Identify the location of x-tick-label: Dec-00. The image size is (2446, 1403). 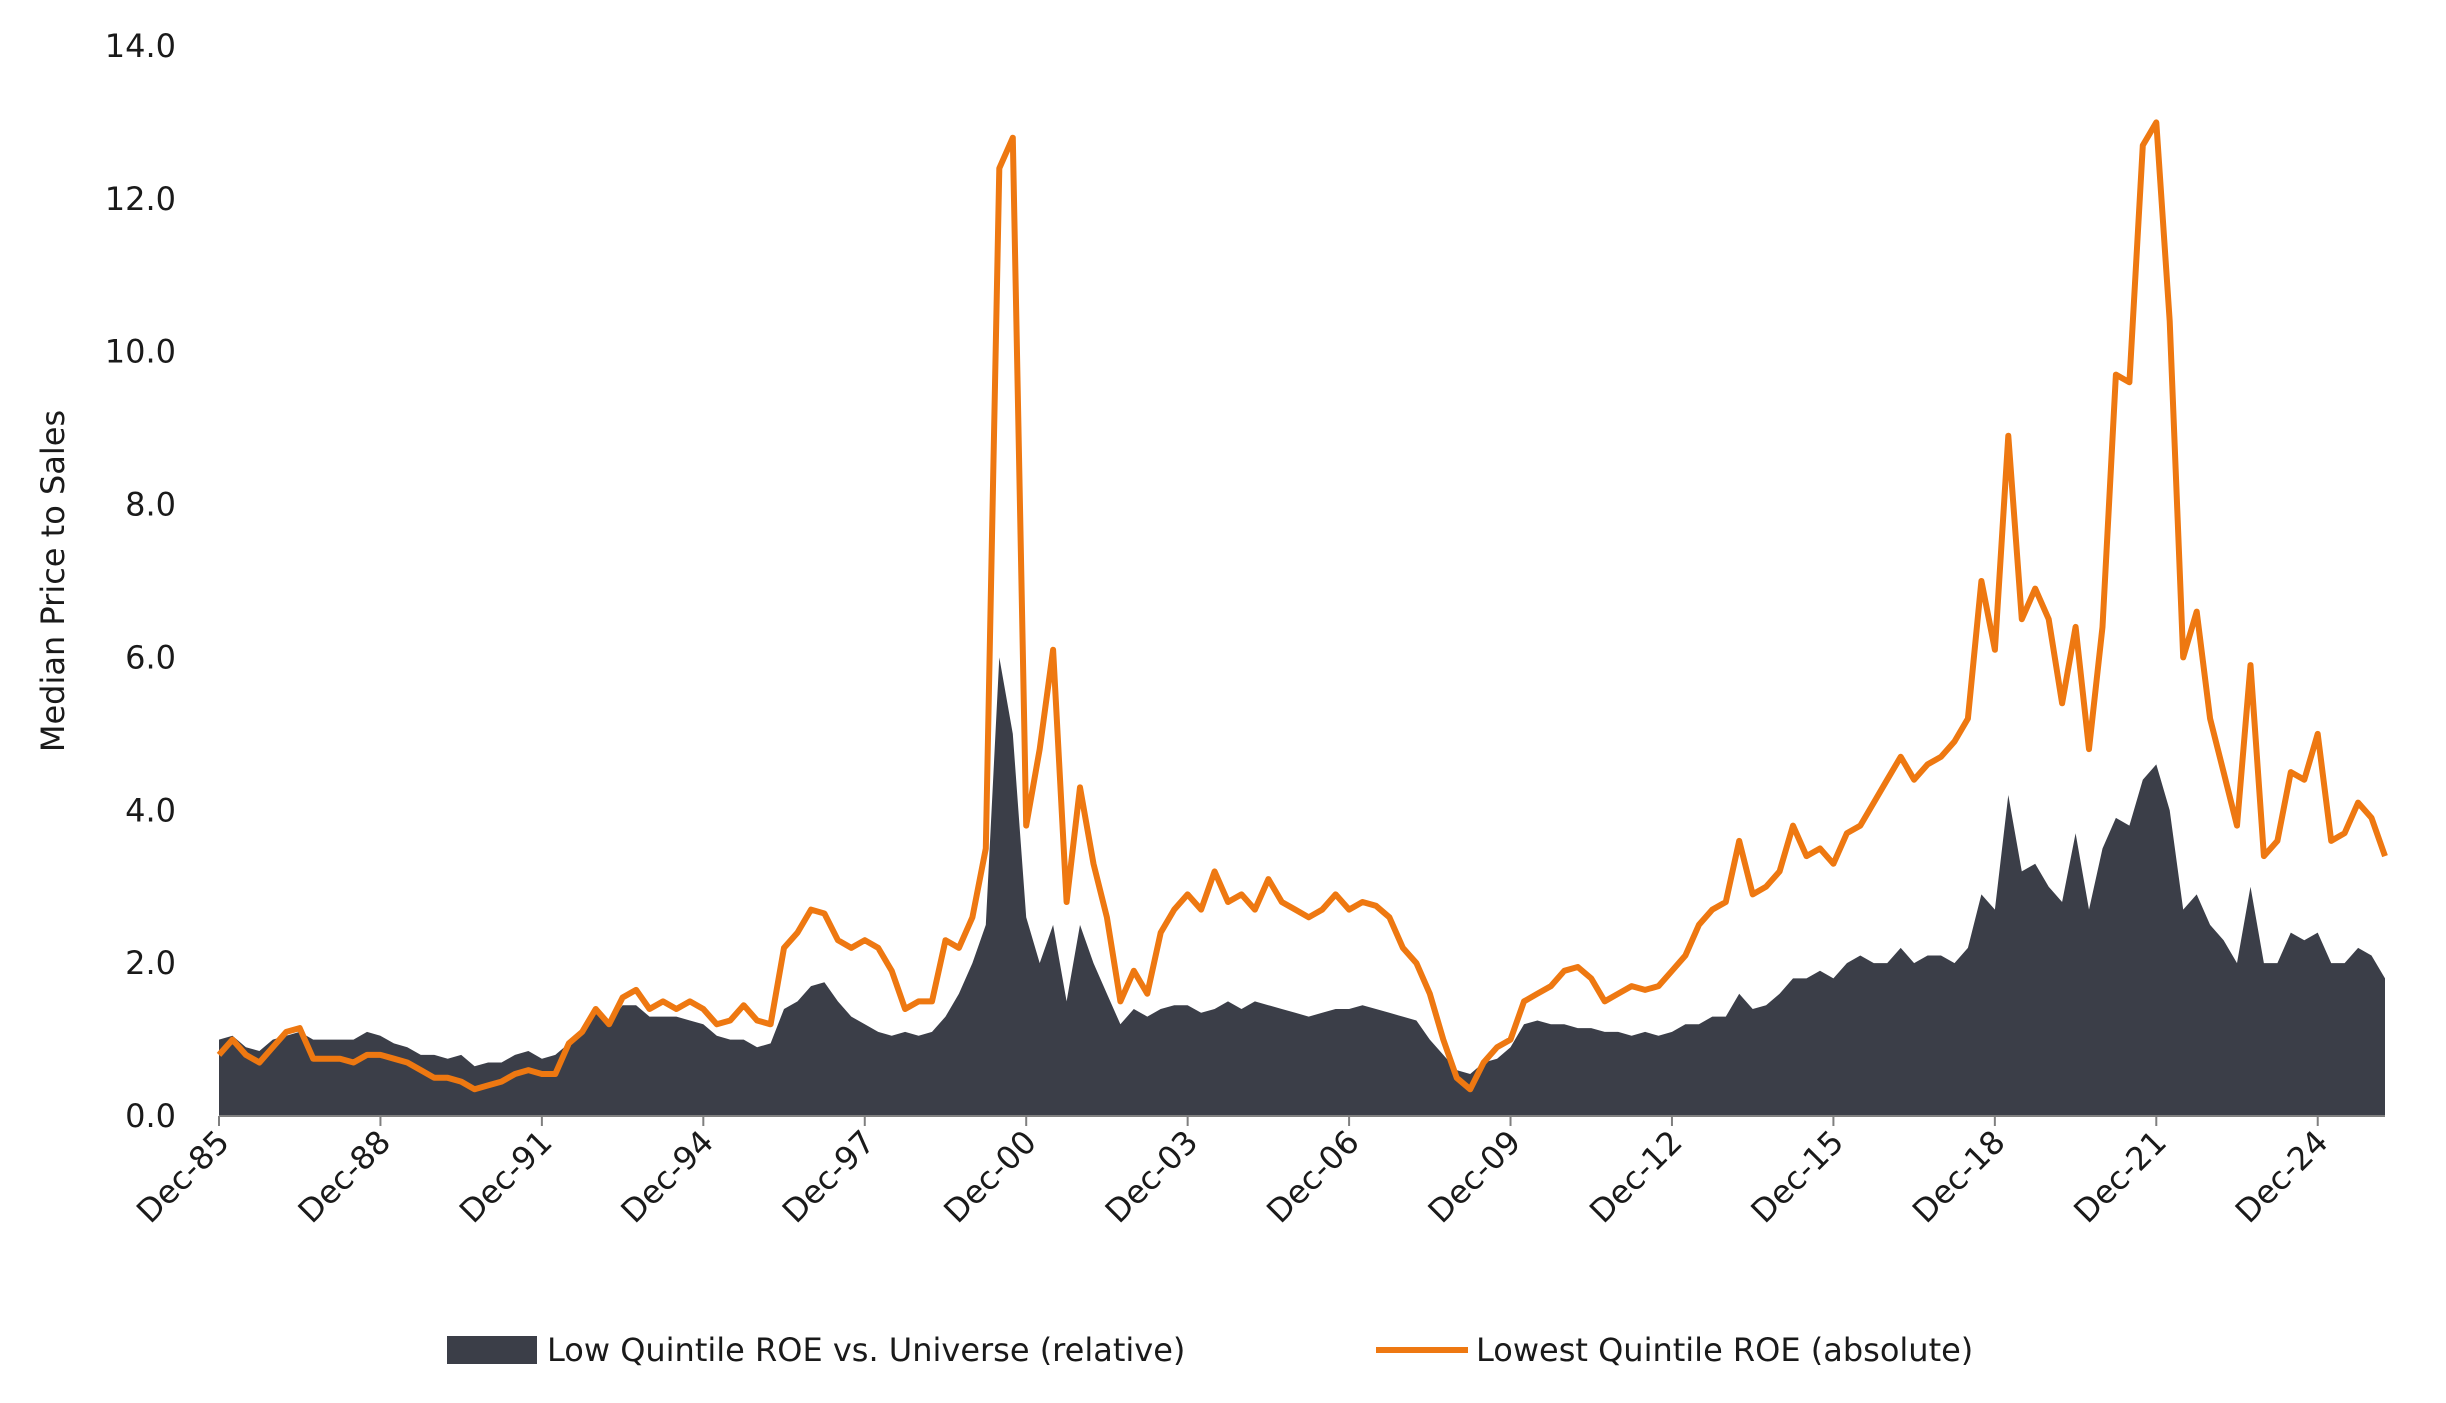
(990, 1177).